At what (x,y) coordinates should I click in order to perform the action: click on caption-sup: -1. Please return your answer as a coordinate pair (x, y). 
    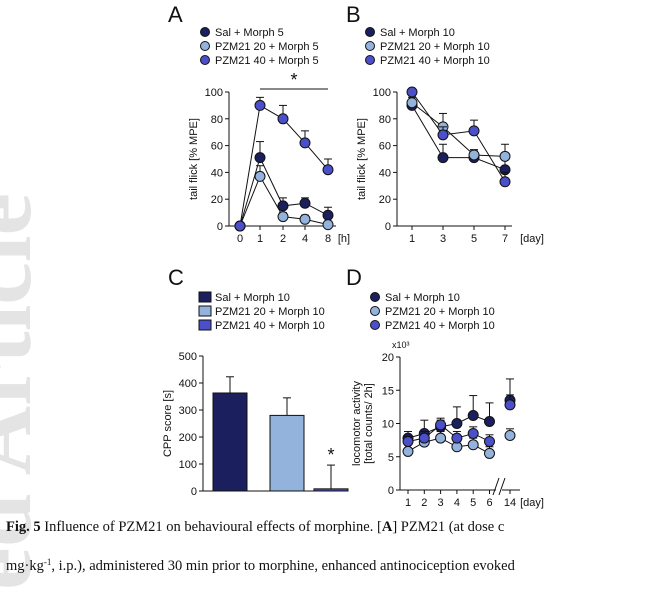
    Looking at the image, I should click on (48, 562).